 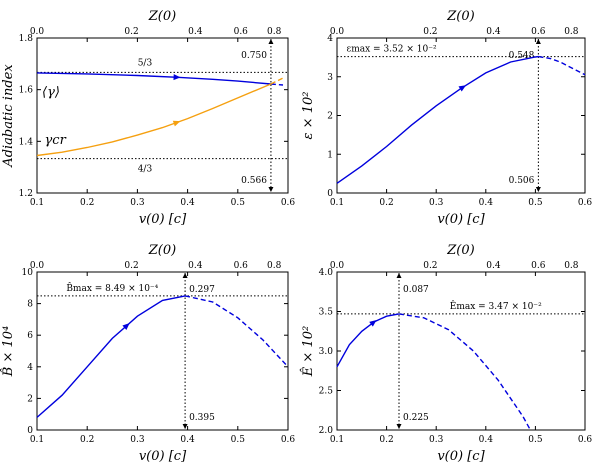 I want to click on y-tick-label: 1.4, so click(x=26, y=142).